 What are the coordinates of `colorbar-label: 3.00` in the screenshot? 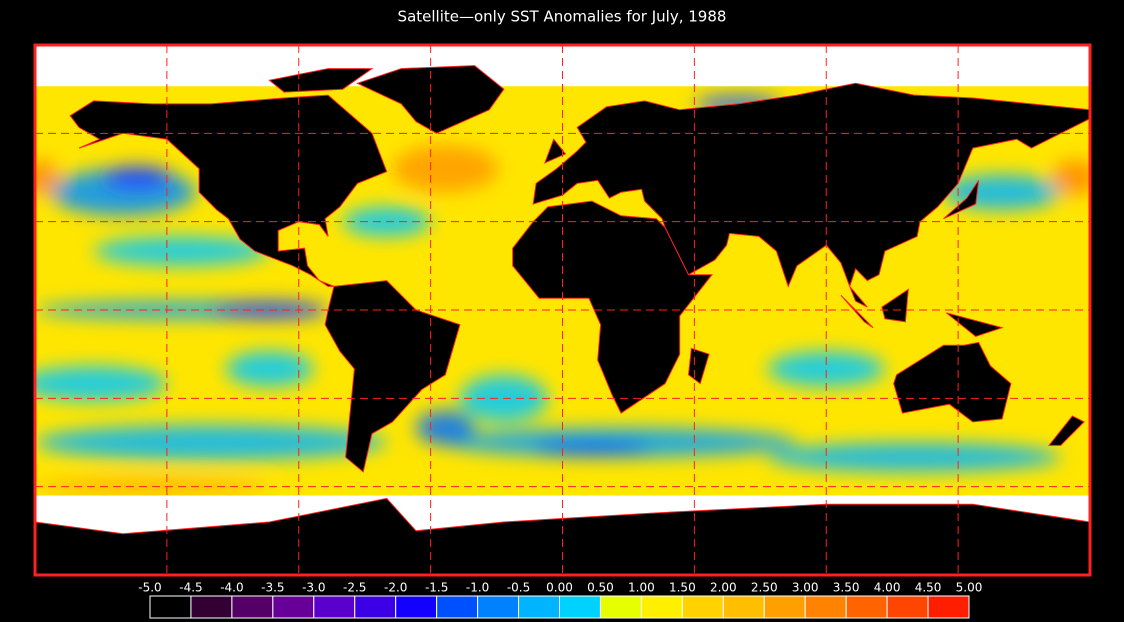 It's located at (805, 588).